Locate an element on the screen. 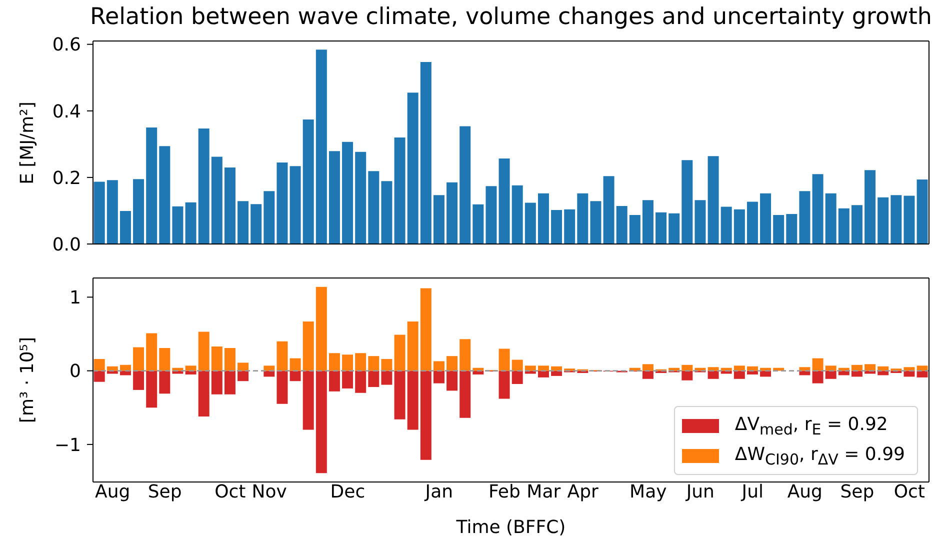 The width and height of the screenshot is (936, 546). y-tick-label: −1 is located at coordinates (67, 445).